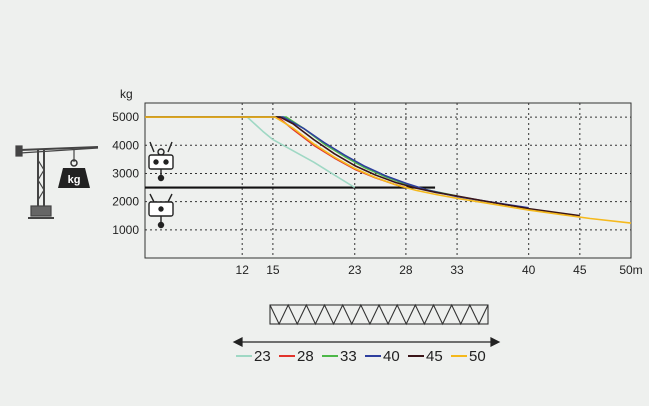  I want to click on x-tick-label: 33, so click(457, 270).